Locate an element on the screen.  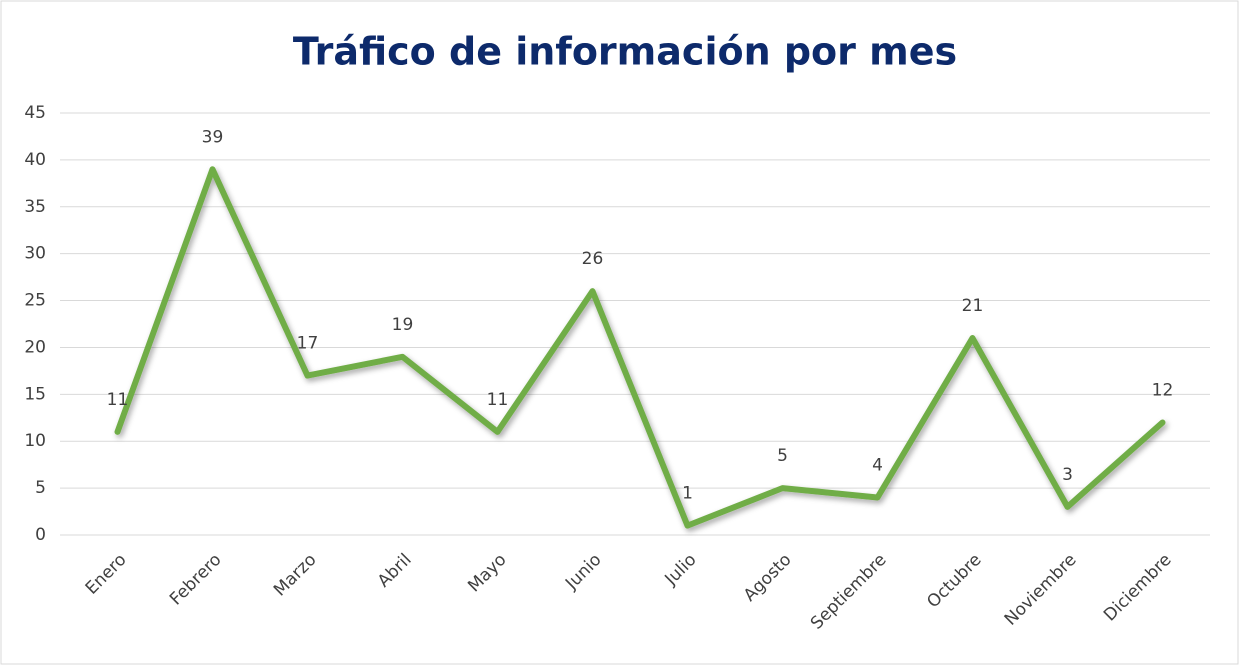
y-tick-label: 35 is located at coordinates (35, 207).